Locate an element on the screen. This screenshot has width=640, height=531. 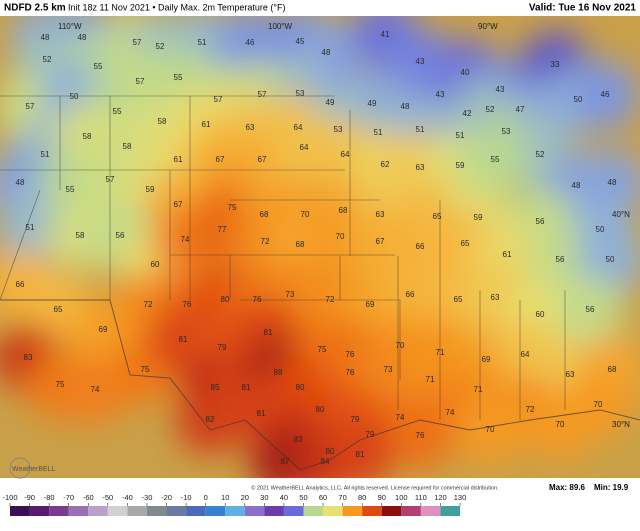
colorbar-tick-label: 60 is located at coordinates (323, 497).